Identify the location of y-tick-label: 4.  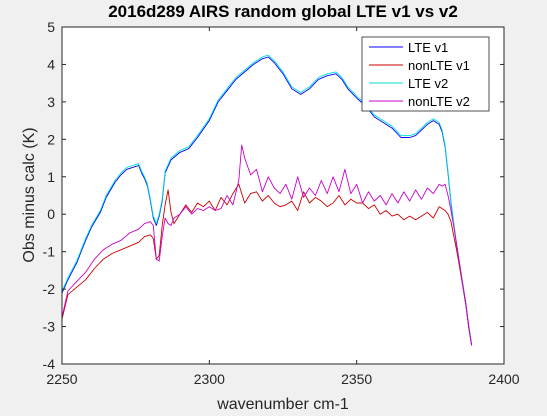
(51, 64).